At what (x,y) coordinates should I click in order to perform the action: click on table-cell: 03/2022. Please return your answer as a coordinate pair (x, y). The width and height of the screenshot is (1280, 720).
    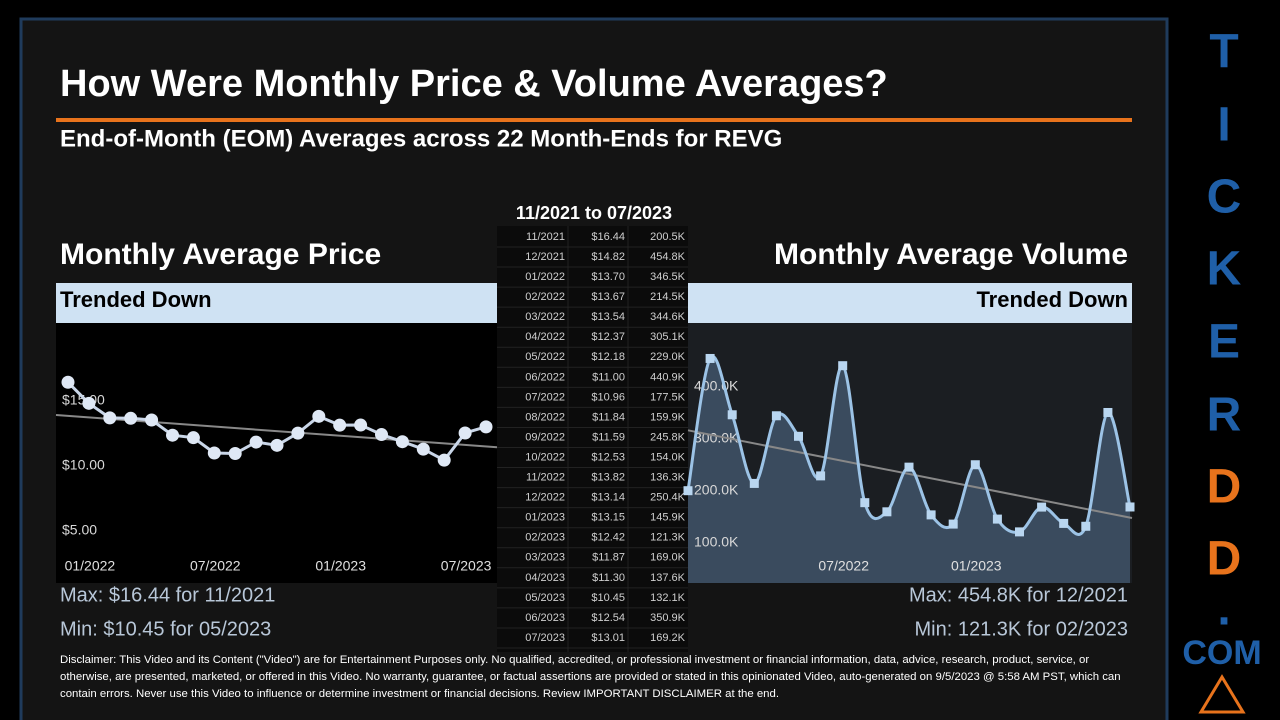
    Looking at the image, I should click on (545, 317).